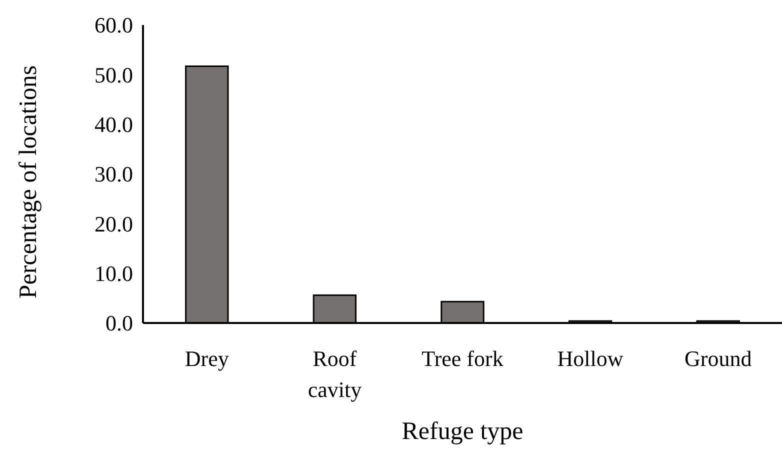 This screenshot has height=451, width=782. What do you see at coordinates (113, 174) in the screenshot?
I see `y-tick-label: 30.0` at bounding box center [113, 174].